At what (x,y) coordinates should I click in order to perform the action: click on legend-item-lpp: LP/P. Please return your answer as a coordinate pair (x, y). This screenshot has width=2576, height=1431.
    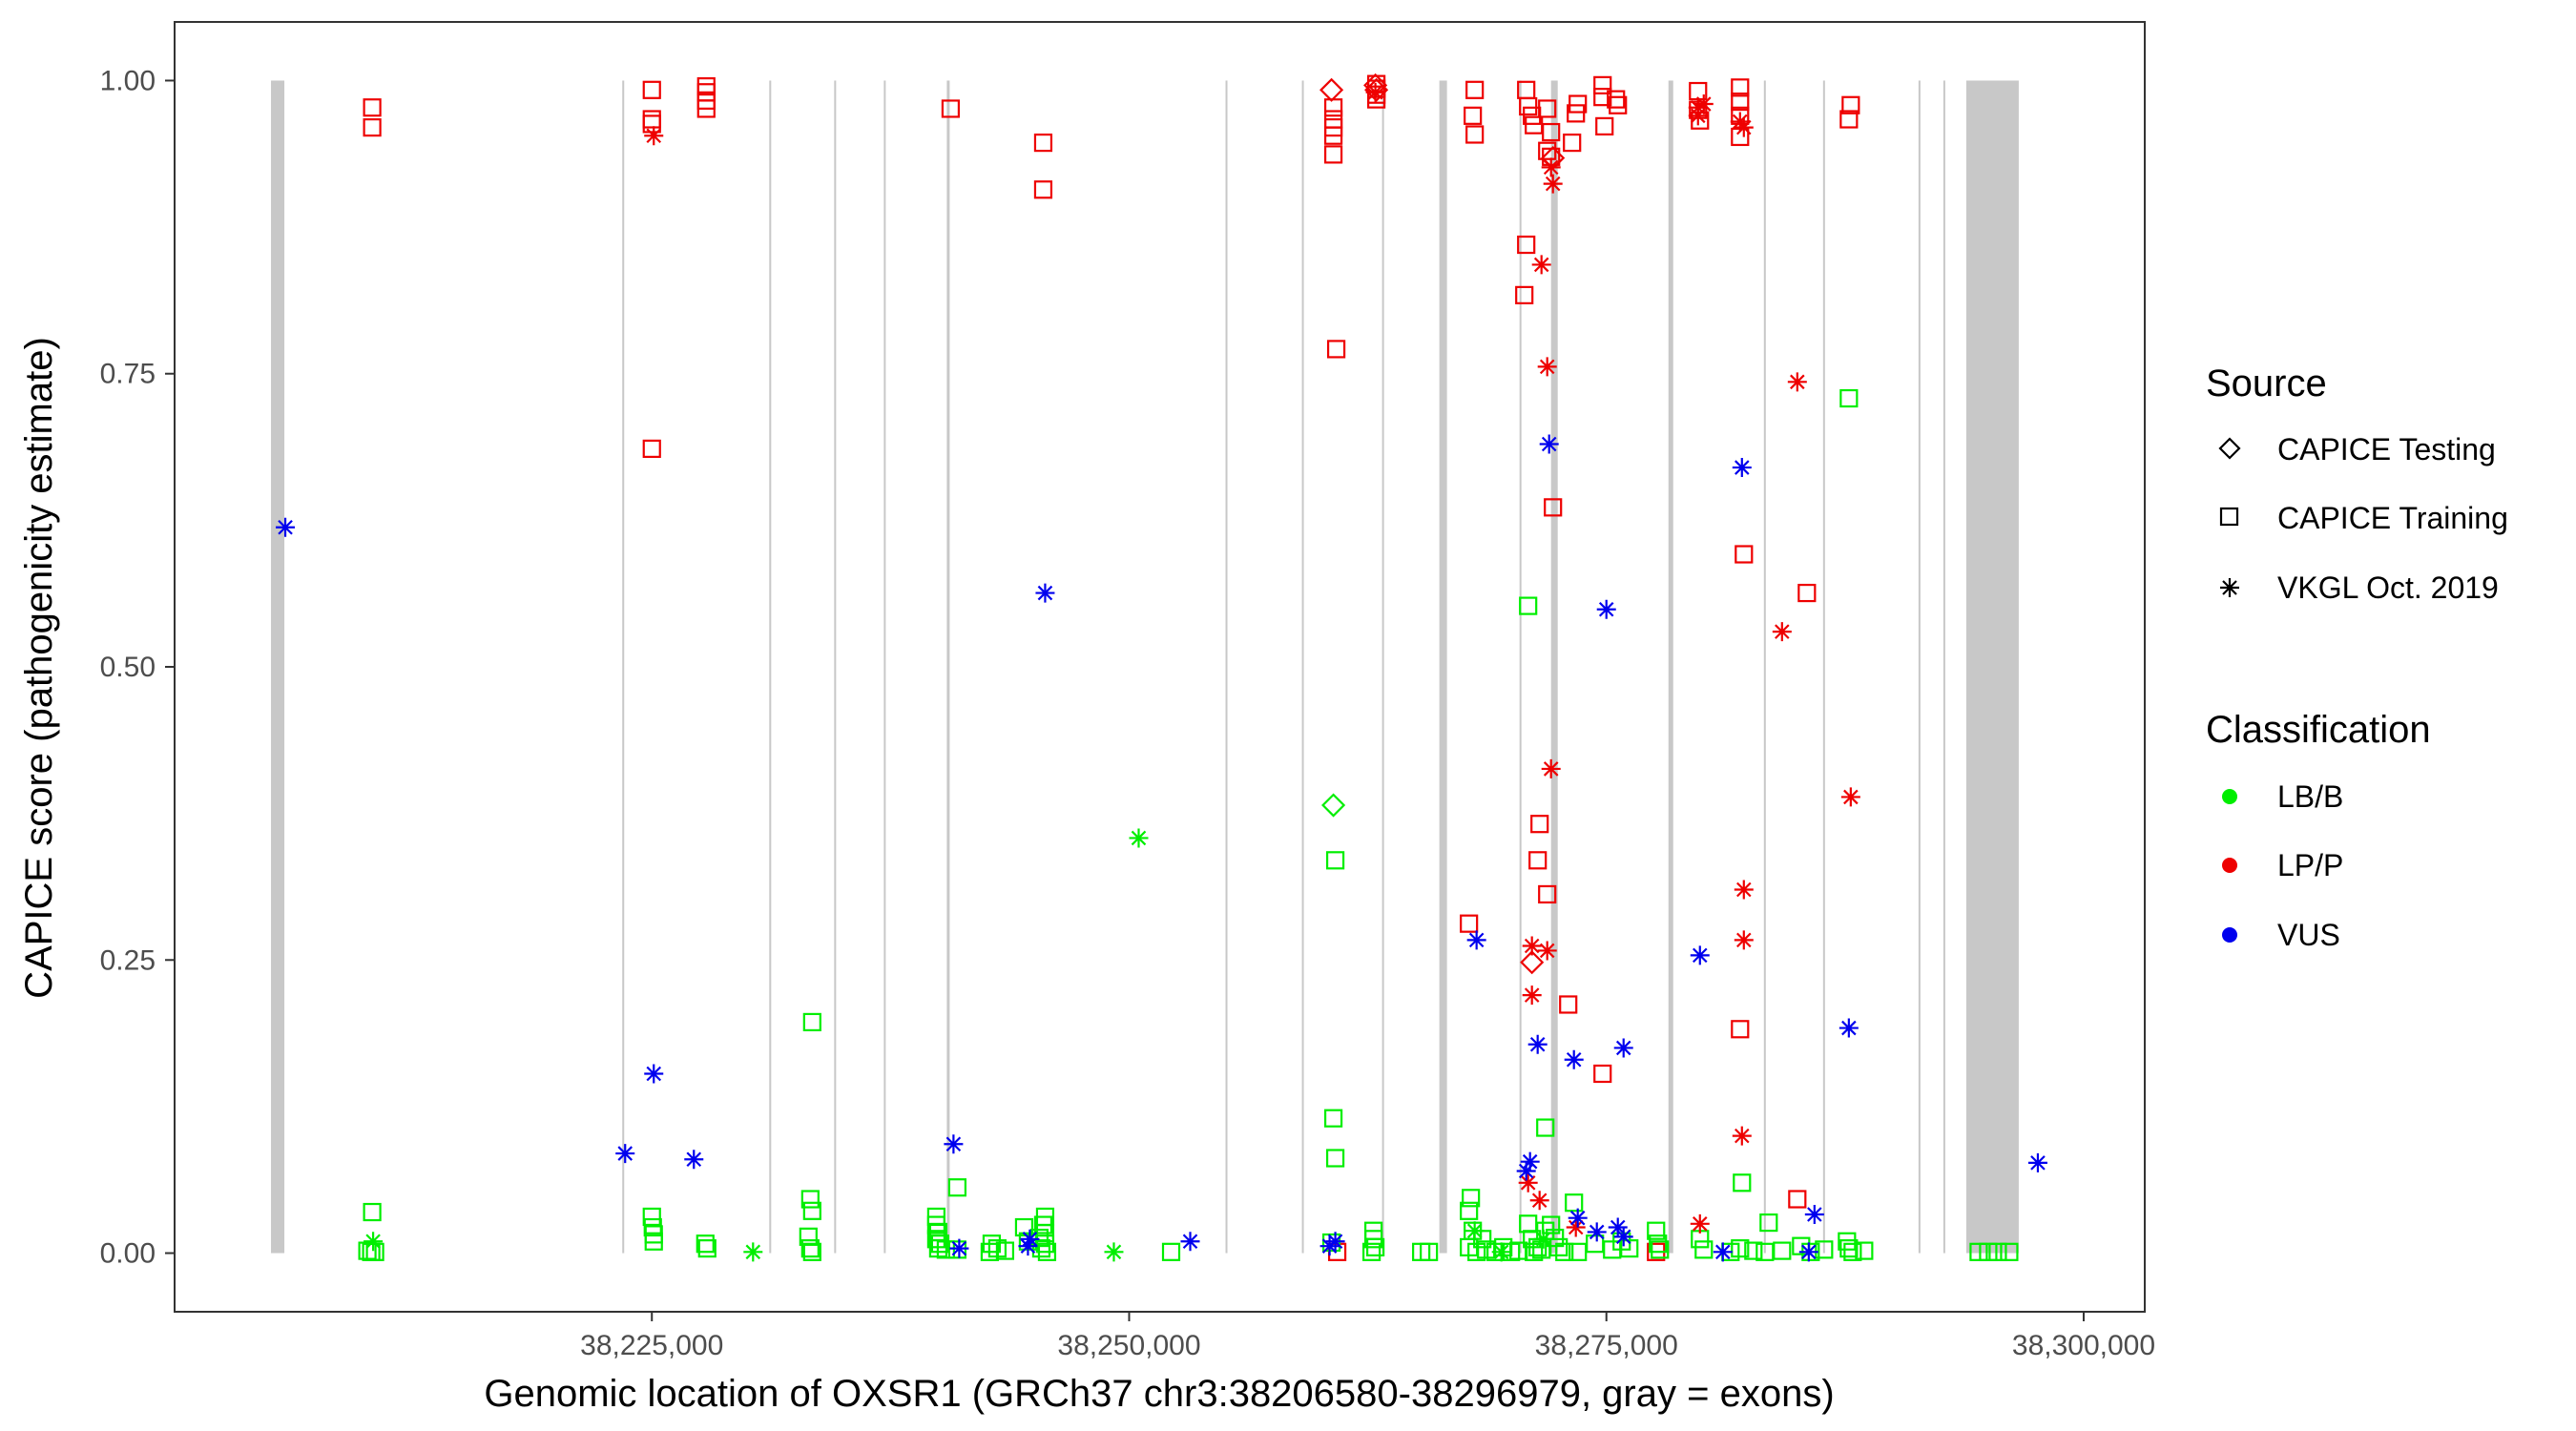
    Looking at the image, I should click on (2282, 865).